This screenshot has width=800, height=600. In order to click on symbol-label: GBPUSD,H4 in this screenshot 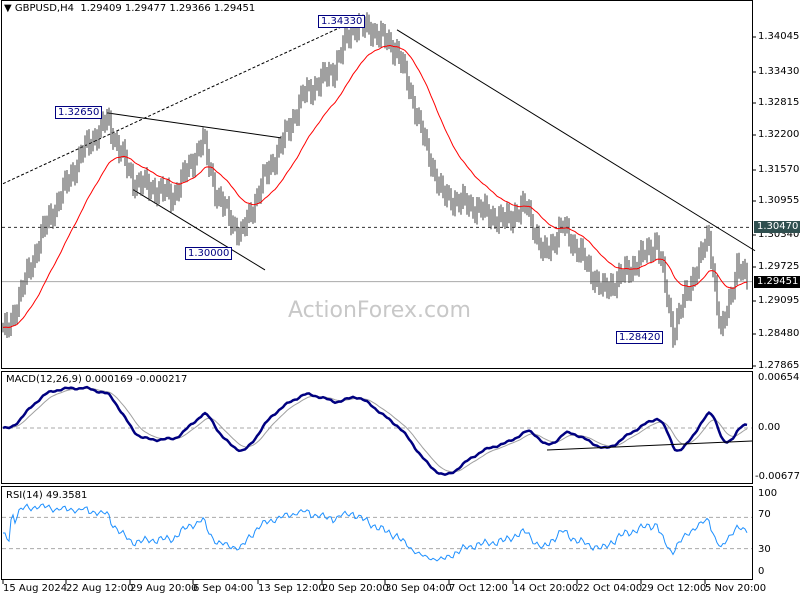, I will do `click(44, 8)`.